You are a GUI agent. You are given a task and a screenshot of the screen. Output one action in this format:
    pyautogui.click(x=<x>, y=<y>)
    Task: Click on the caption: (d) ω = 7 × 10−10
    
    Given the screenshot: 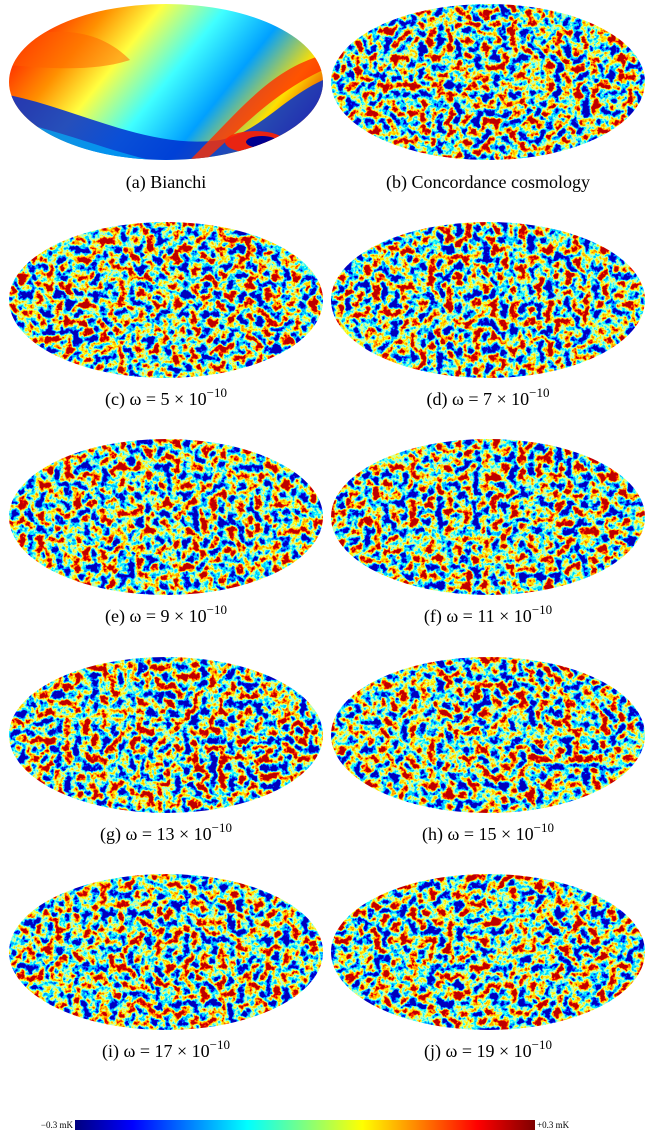 What is the action you would take?
    pyautogui.click(x=488, y=397)
    